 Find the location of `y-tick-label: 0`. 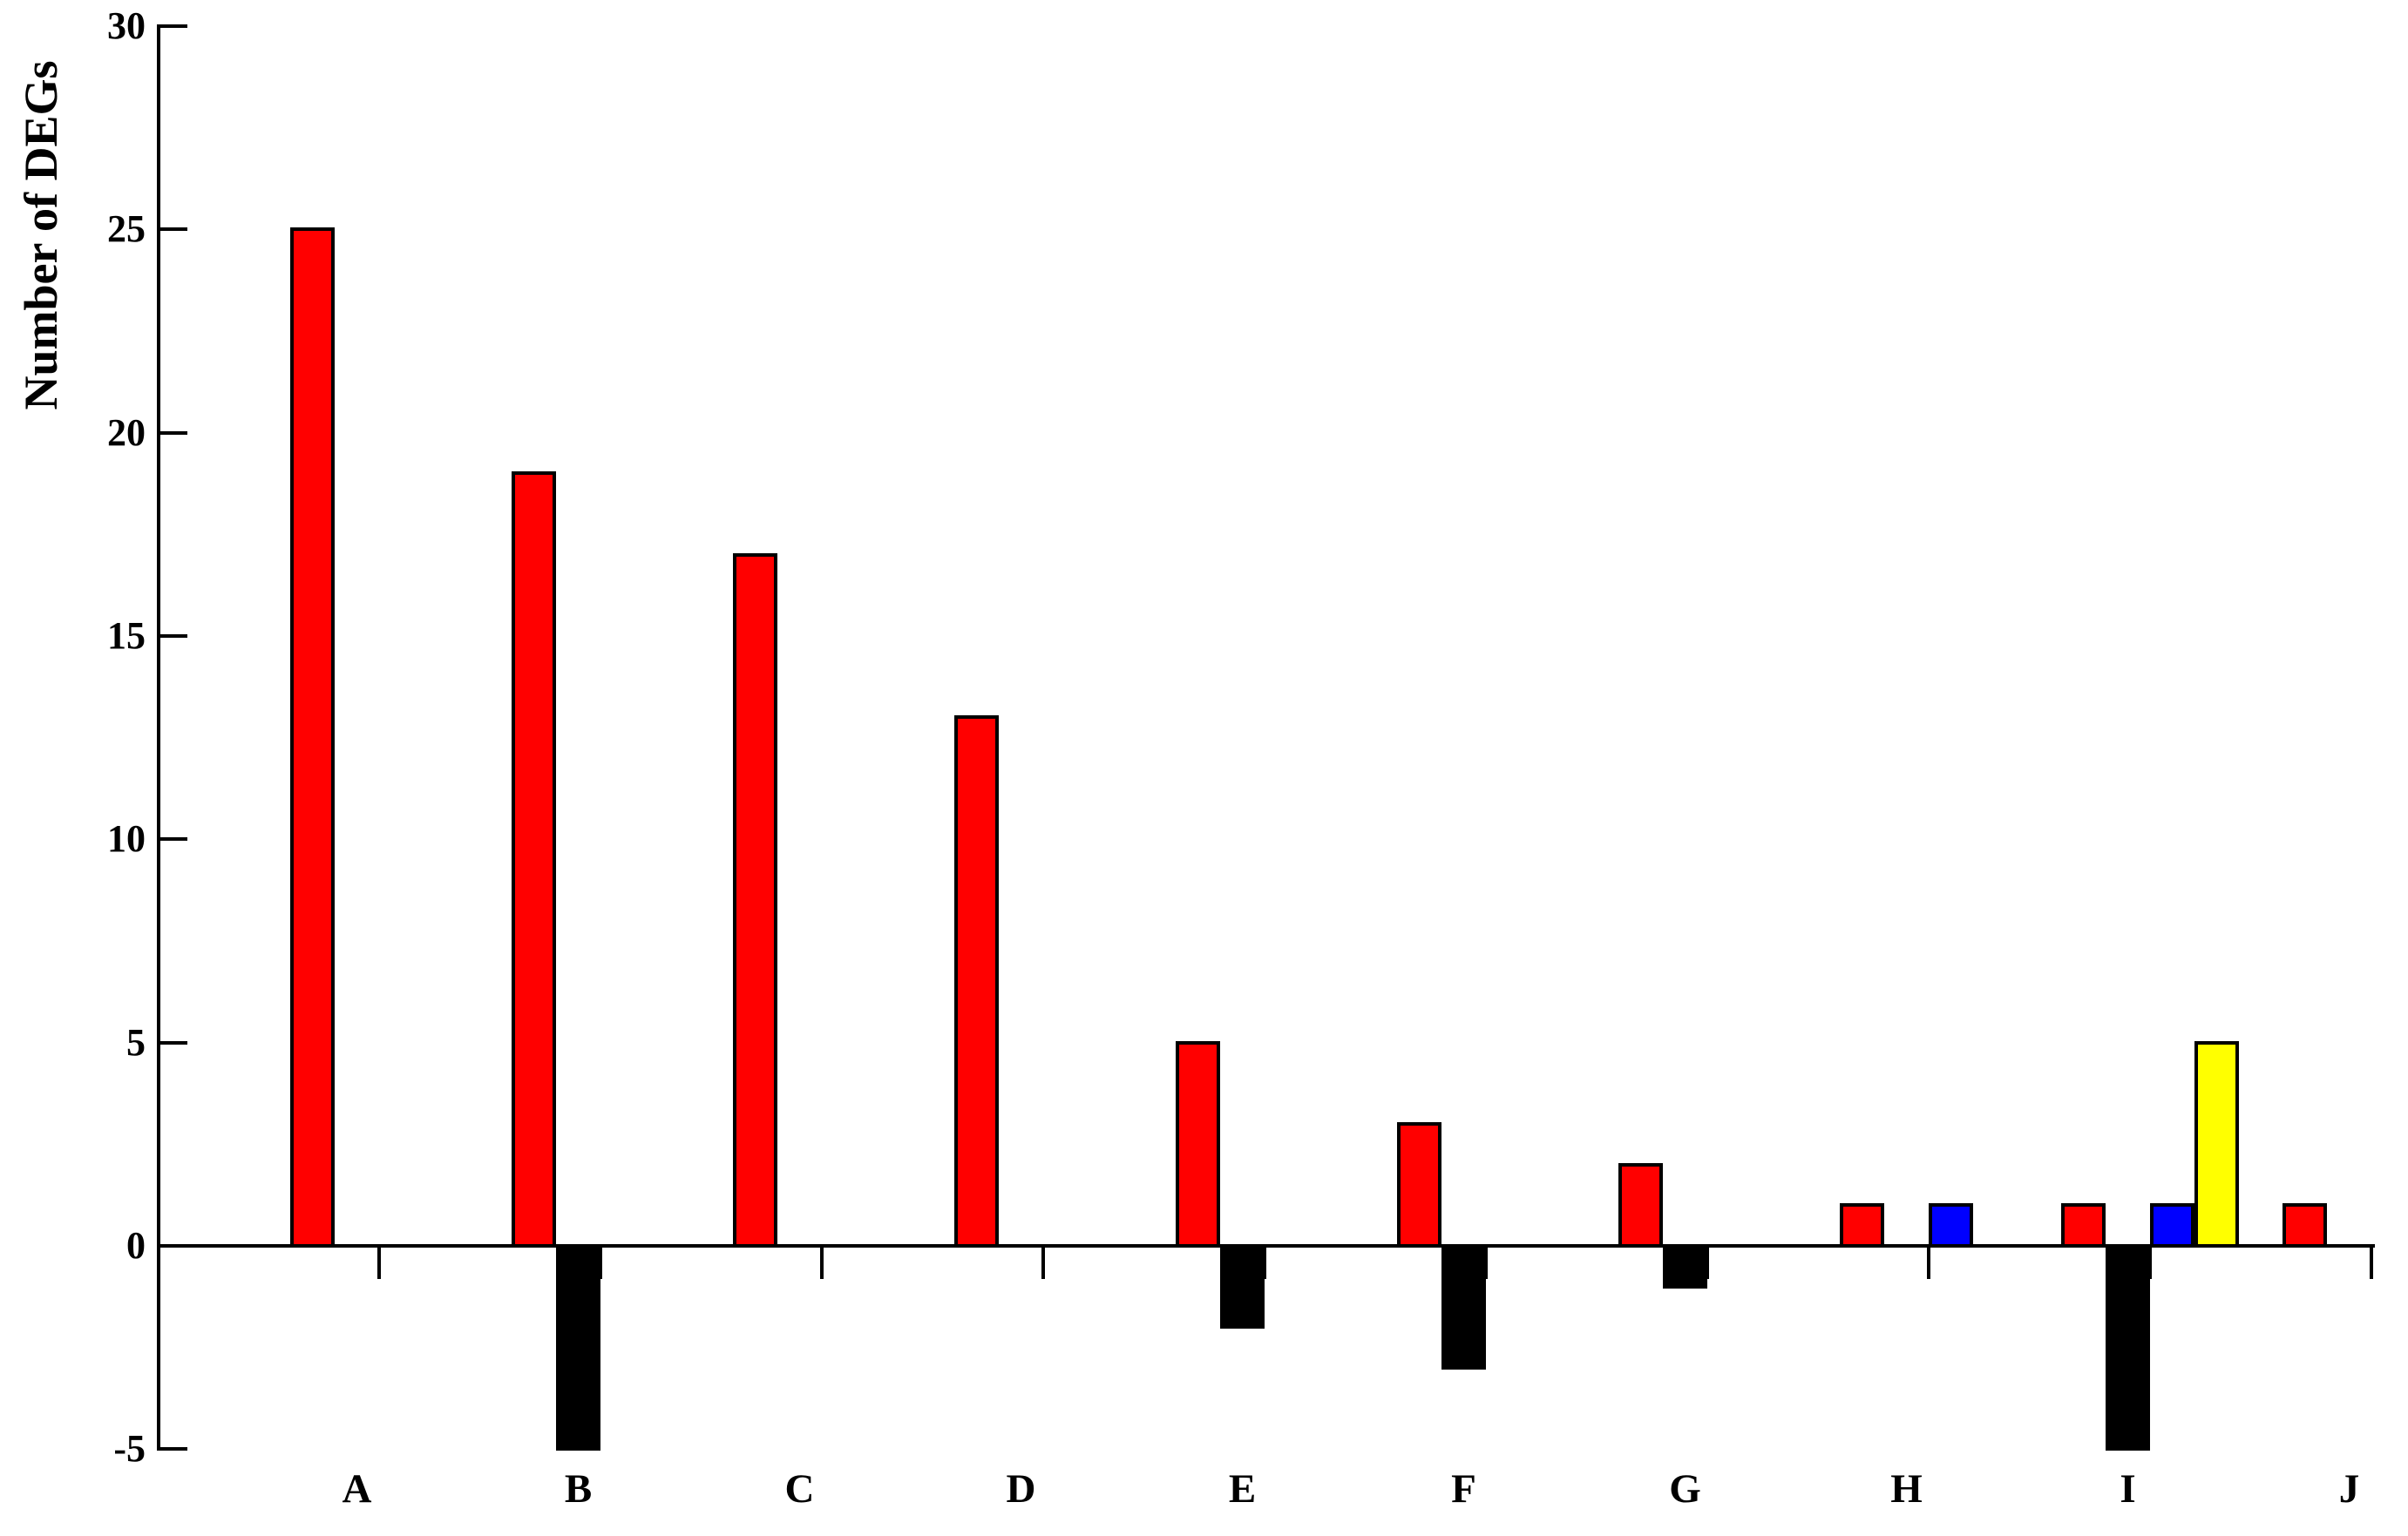

y-tick-label: 0 is located at coordinates (136, 1245).